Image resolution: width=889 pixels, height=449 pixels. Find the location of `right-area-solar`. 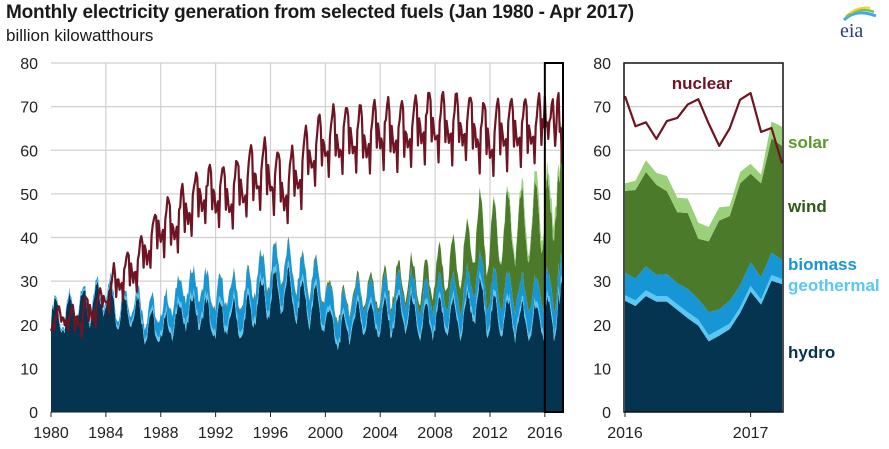

right-area-solar is located at coordinates (703, 181).